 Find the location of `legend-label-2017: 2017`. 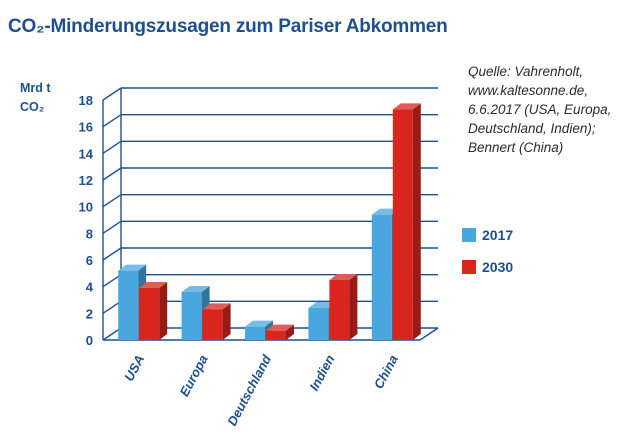

legend-label-2017: 2017 is located at coordinates (497, 235).